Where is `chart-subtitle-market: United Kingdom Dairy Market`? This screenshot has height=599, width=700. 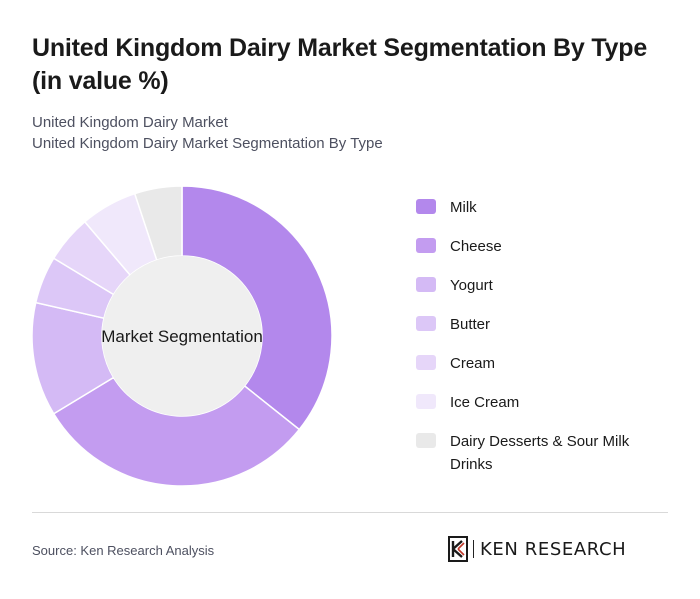 chart-subtitle-market: United Kingdom Dairy Market is located at coordinates (130, 122).